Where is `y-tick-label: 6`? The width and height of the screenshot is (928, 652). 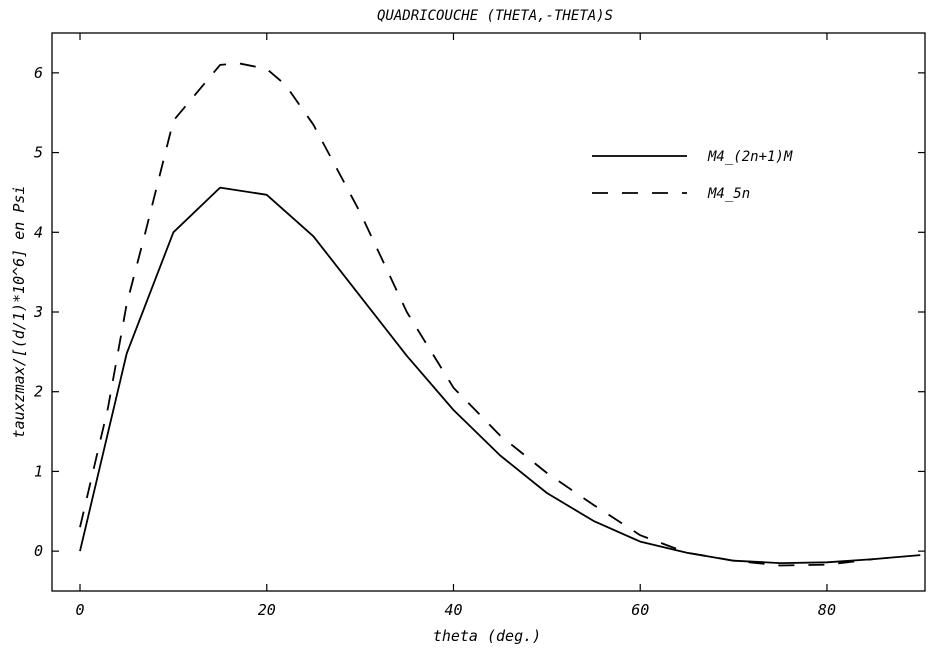 y-tick-label: 6 is located at coordinates (38, 73).